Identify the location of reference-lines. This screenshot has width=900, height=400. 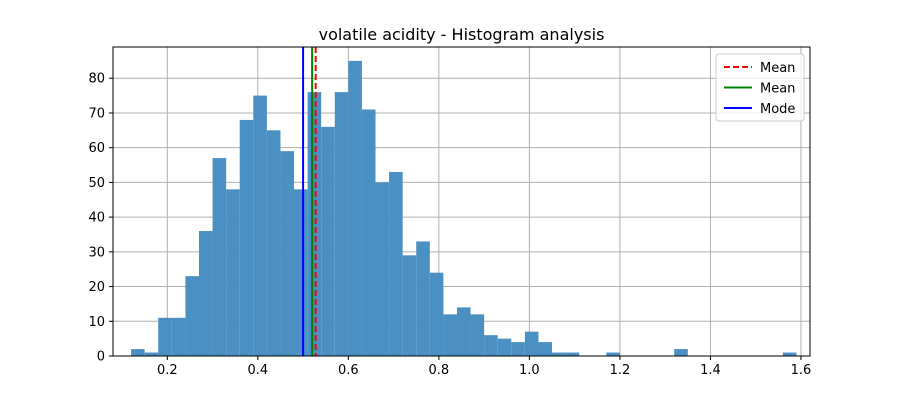
(309, 201).